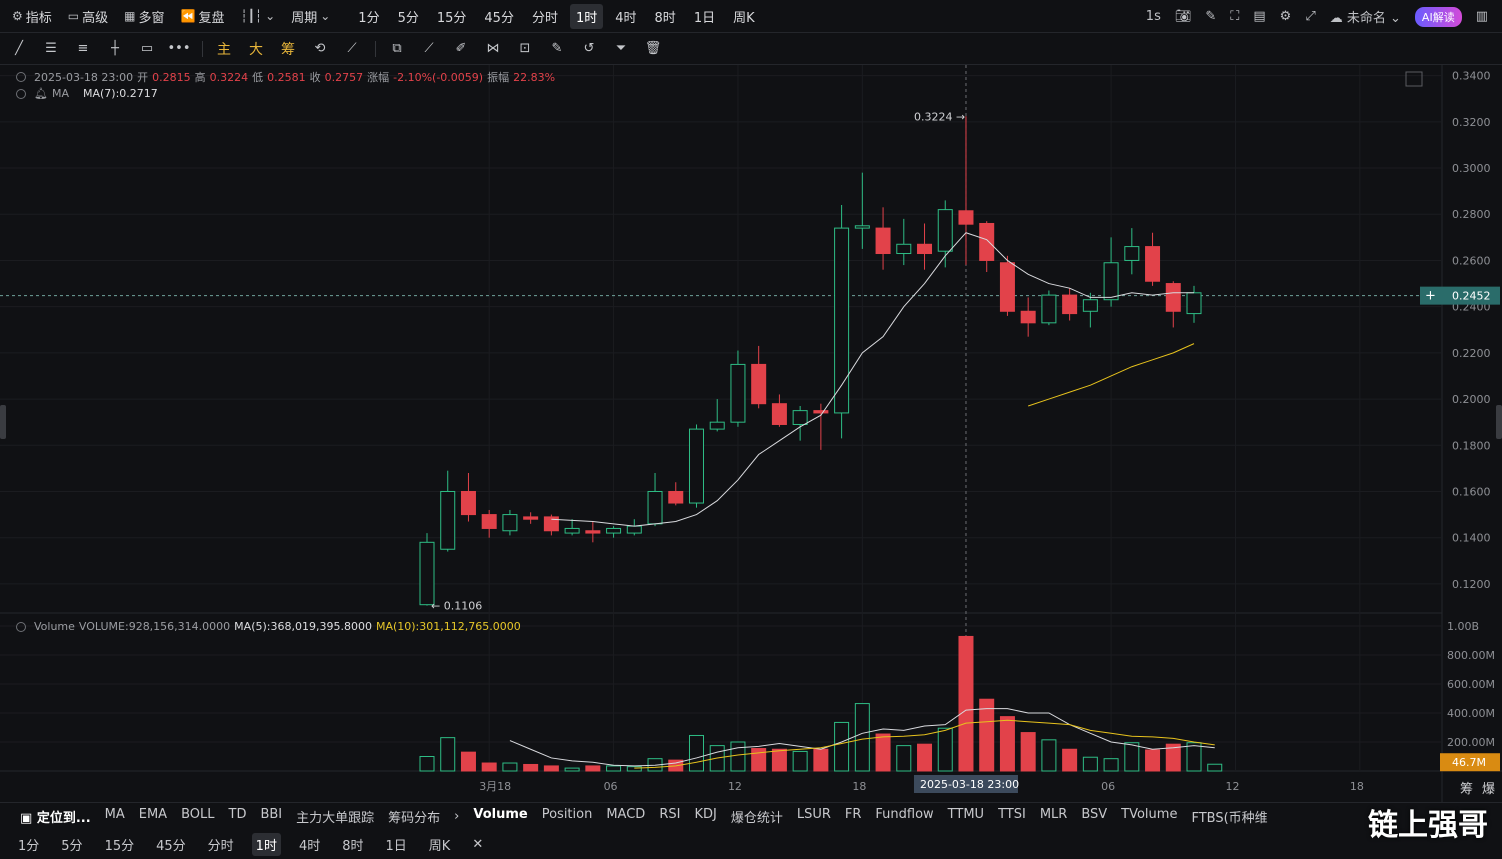 This screenshot has width=1502, height=859. Describe the element at coordinates (1310, 16) in the screenshot. I see `fullscreen-icon: ⤢` at that location.